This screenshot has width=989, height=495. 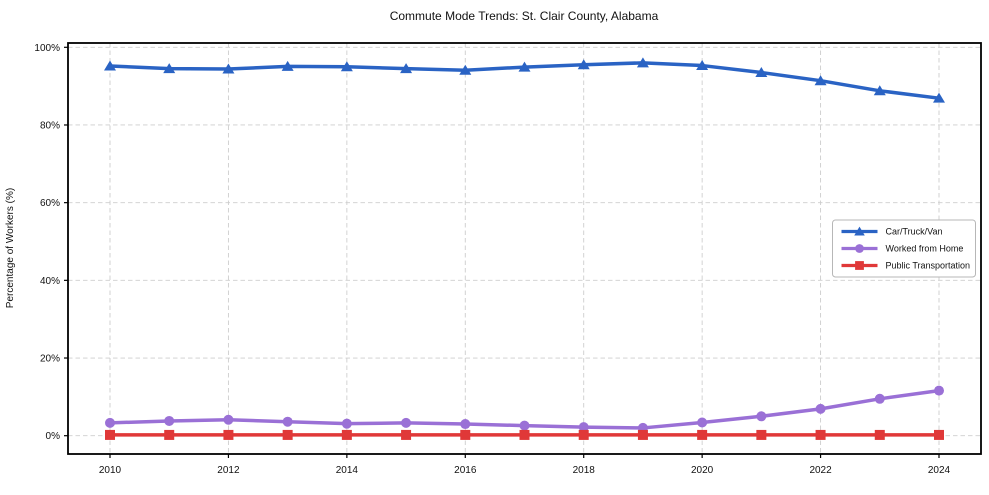 What do you see at coordinates (525, 465) in the screenshot?
I see `x-axis-ticks: 2010 2012 2014 2016 2018 2020 2022 2024` at bounding box center [525, 465].